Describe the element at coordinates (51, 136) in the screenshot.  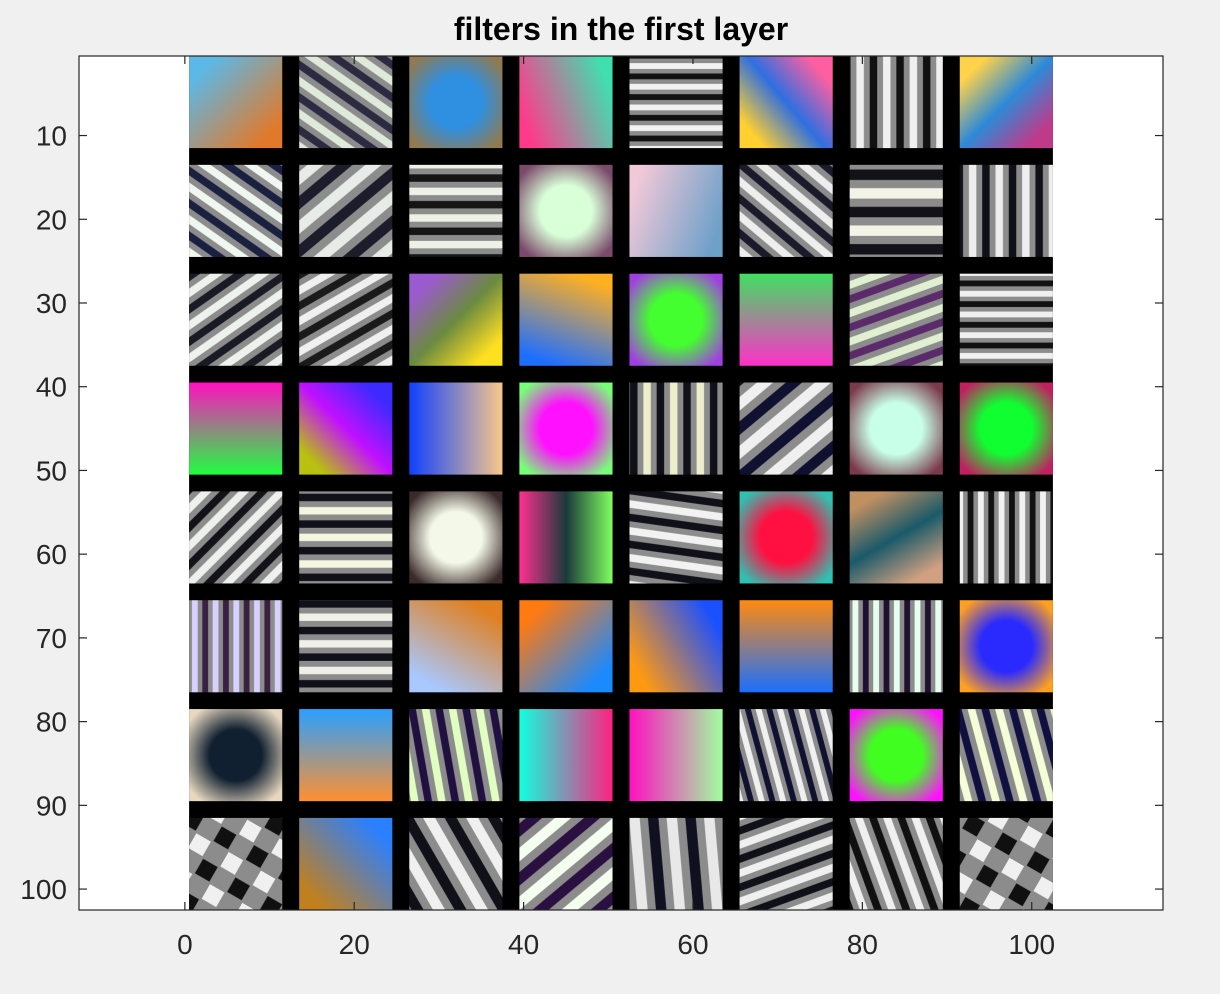
I see `y-tick-label: 10` at that location.